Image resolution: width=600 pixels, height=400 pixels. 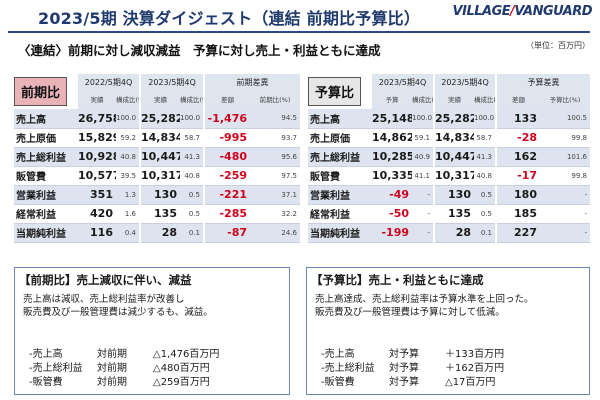 I want to click on value-cell: 28, so click(x=159, y=233).